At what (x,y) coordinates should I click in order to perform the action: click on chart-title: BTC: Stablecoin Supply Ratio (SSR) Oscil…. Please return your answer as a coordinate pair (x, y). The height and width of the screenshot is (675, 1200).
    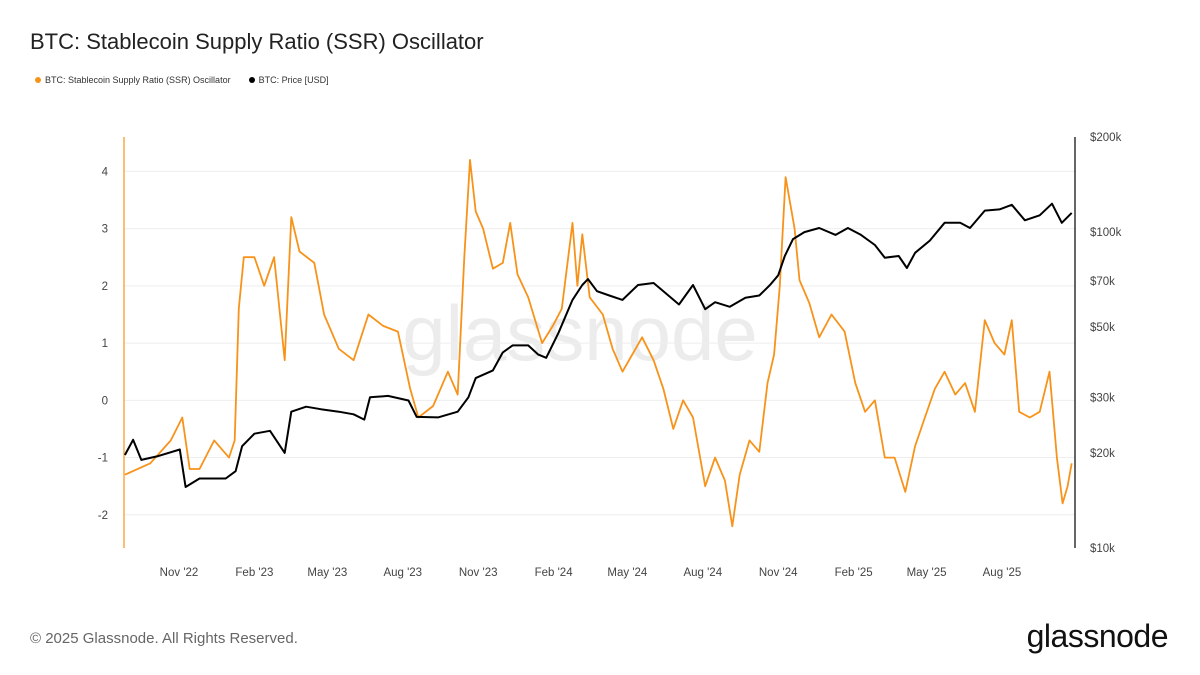
    Looking at the image, I should click on (257, 41).